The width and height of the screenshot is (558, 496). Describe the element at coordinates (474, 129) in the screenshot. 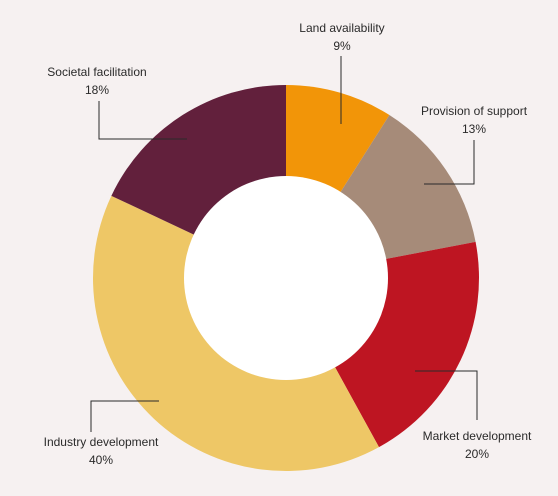

I see `value-provision-of-support: 13%` at that location.